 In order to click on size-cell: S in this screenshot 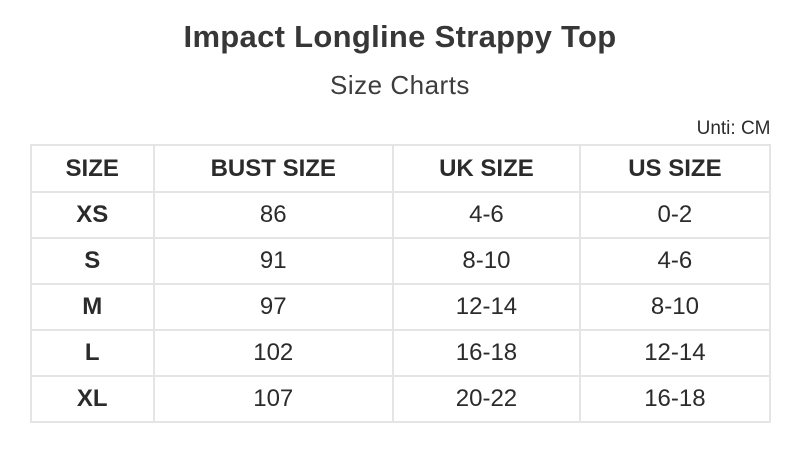, I will do `click(92, 261)`.